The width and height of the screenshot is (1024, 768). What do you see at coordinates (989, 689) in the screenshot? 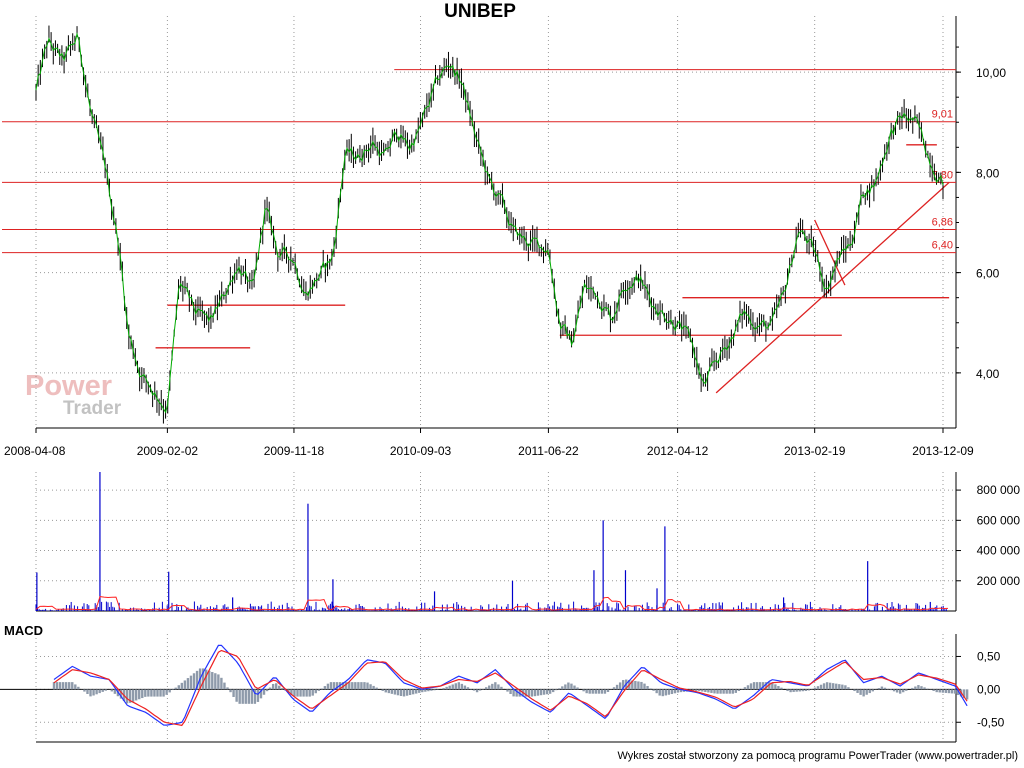
I see `macd-y-label: 0,00` at bounding box center [989, 689].